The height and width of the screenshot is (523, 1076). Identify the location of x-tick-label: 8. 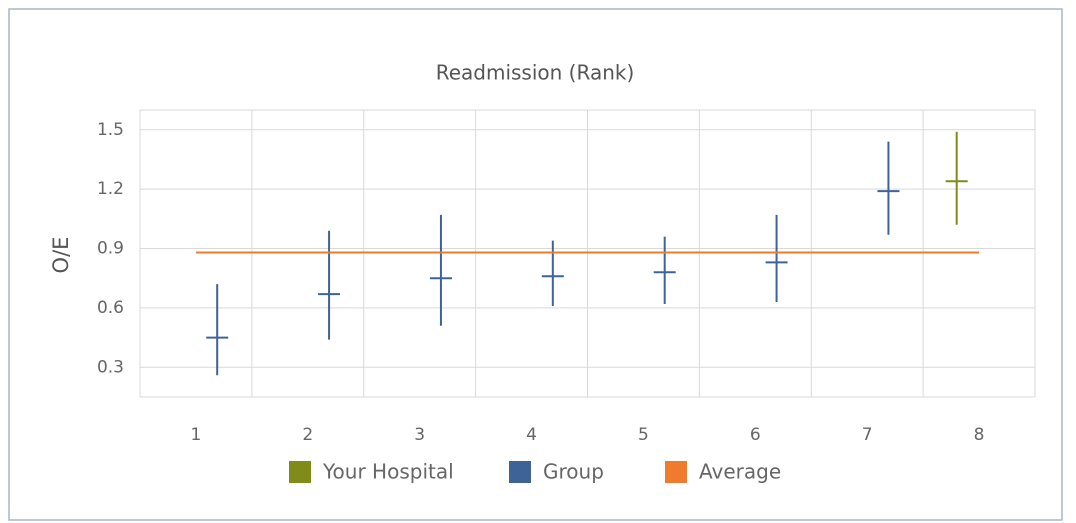
(979, 435).